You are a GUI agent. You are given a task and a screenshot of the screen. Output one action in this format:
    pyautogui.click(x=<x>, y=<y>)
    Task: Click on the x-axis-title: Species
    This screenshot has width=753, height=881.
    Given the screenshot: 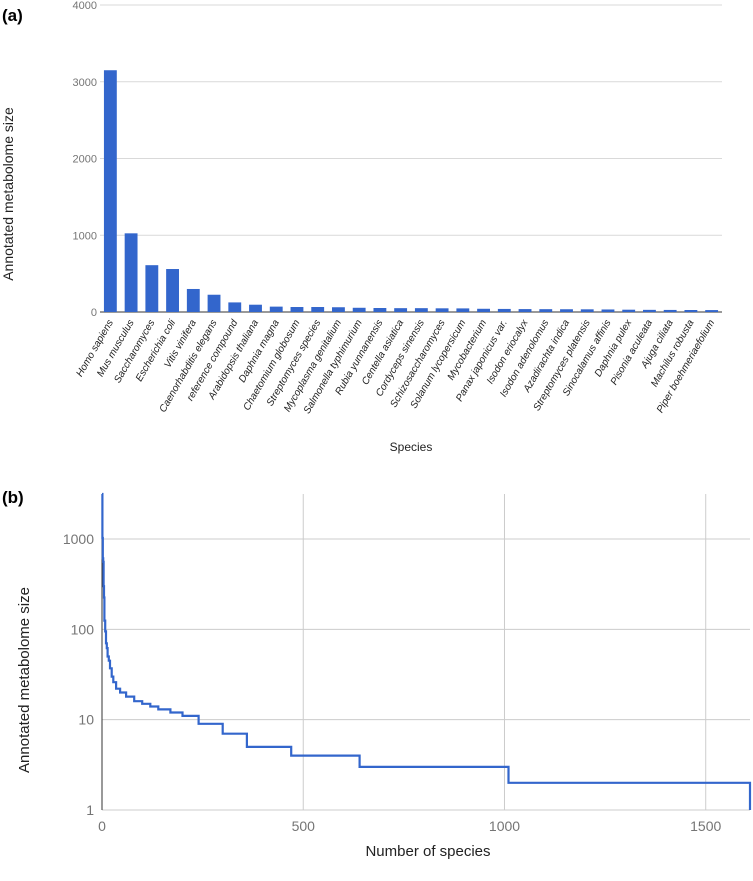 What is the action you would take?
    pyautogui.click(x=411, y=447)
    